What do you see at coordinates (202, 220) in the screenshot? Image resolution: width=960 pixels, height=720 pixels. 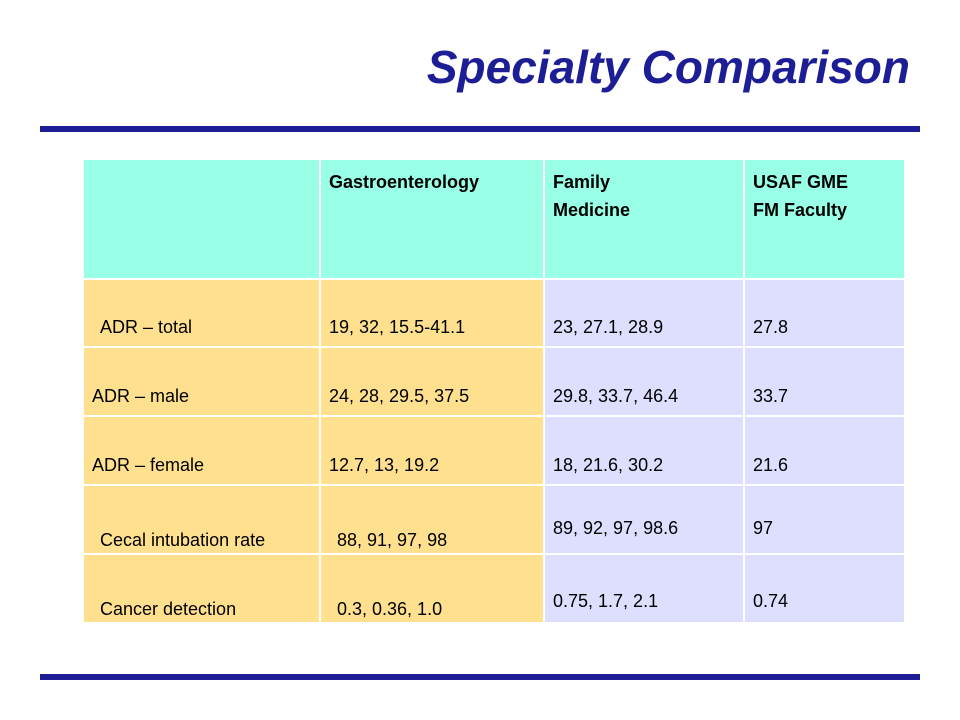 I see `header-empty-cell` at bounding box center [202, 220].